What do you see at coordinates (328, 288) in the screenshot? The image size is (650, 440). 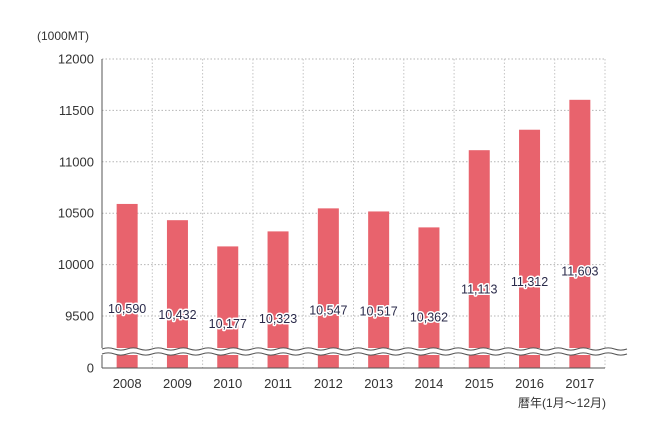 I see `bar-2012` at bounding box center [328, 288].